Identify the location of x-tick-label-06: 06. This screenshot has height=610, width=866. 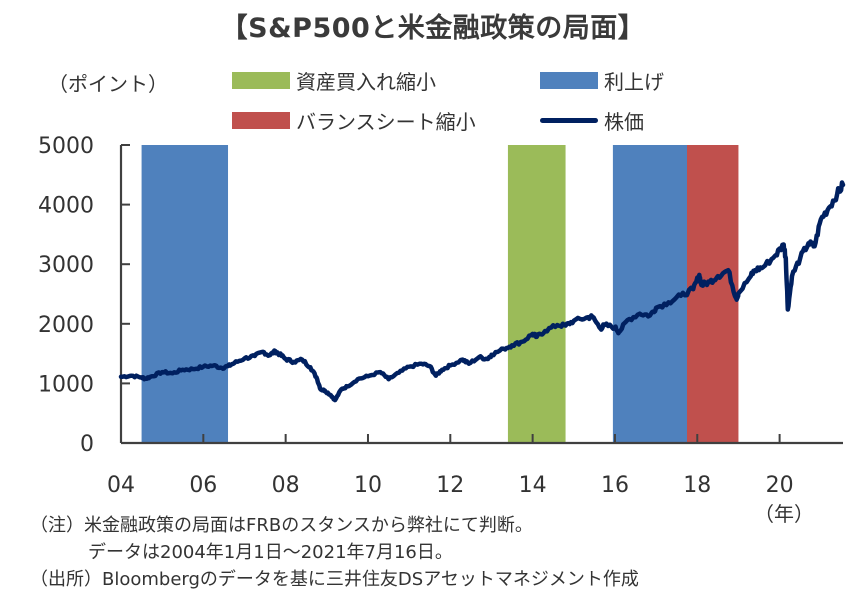
(203, 485).